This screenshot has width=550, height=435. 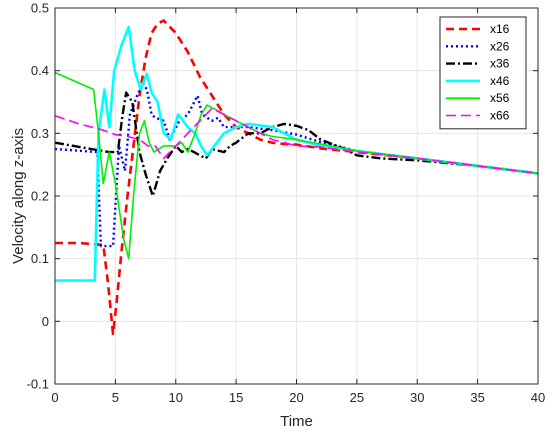 I want to click on legend-label-x56: x56, so click(x=500, y=98).